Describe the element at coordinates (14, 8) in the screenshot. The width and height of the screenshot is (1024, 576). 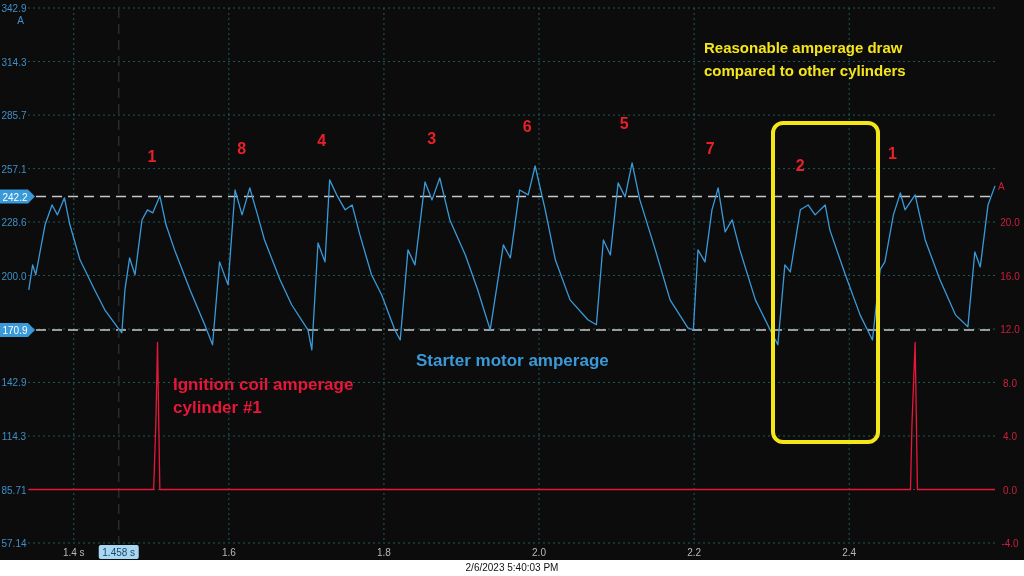
I see `y-tick-label: 342.9` at that location.